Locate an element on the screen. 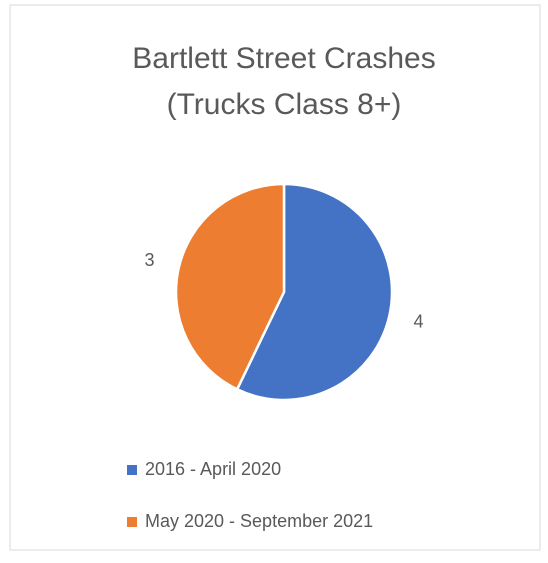 This screenshot has width=548, height=563. chart-title: (Trucks Class 8+) is located at coordinates (284, 104).